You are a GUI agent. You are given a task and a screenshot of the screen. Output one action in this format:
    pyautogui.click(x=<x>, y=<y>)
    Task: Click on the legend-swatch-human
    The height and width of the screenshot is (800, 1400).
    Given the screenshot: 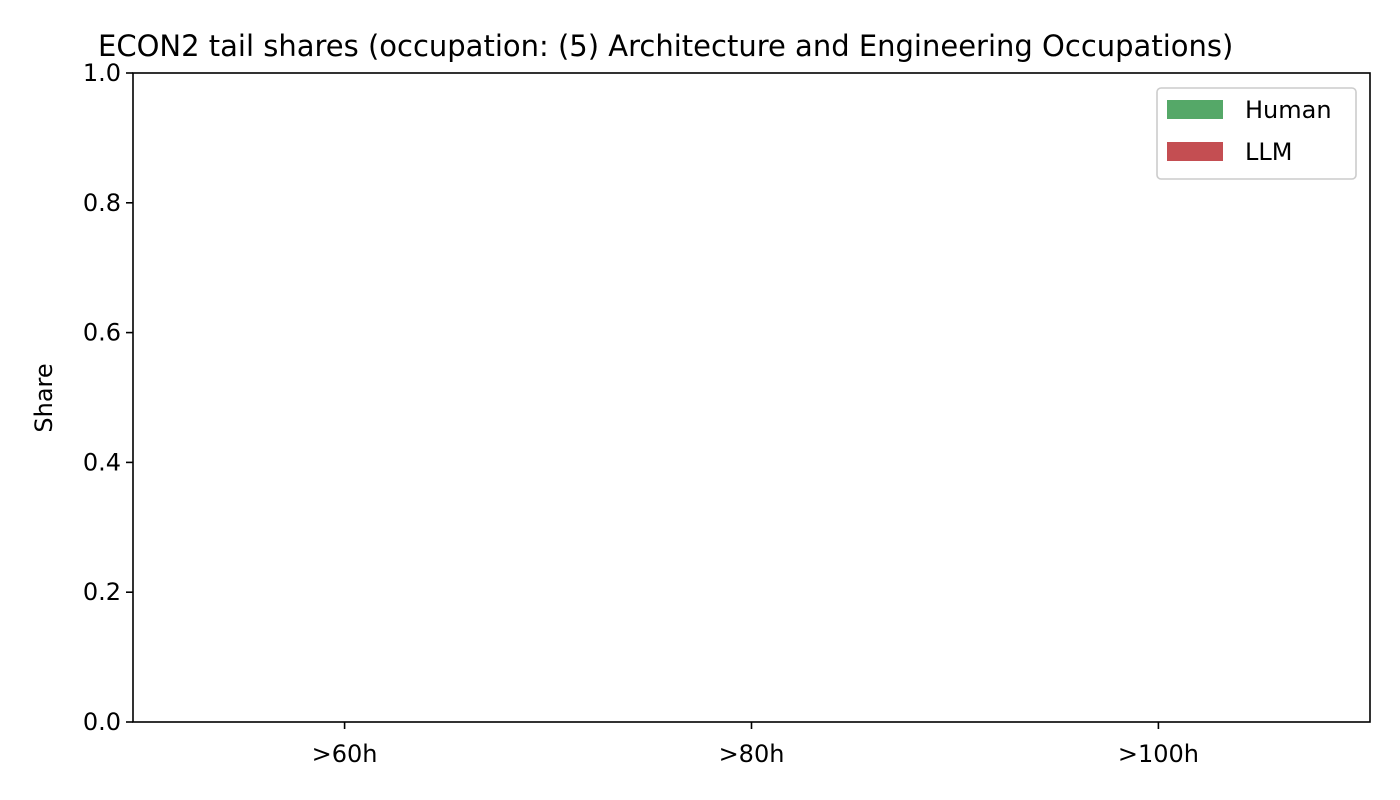 What is the action you would take?
    pyautogui.click(x=1195, y=109)
    